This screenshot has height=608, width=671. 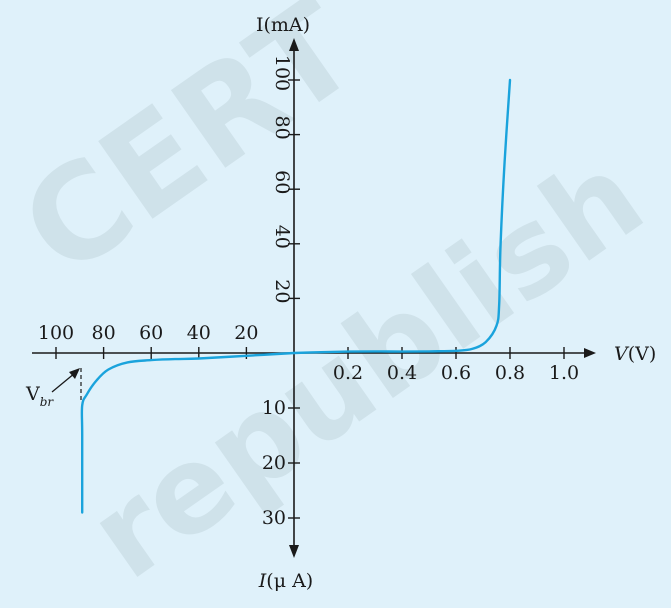 I want to click on x-tick-label-neg-40: 40, so click(x=199, y=333).